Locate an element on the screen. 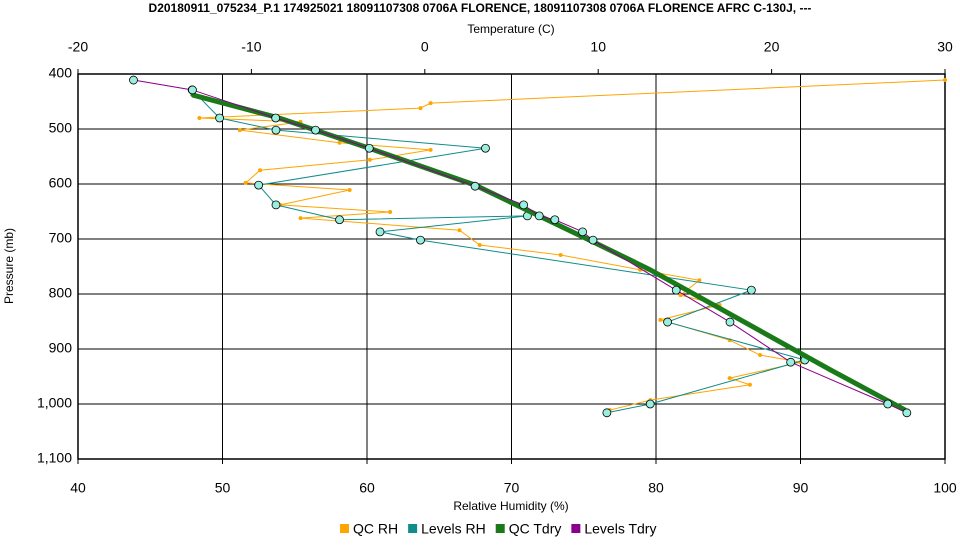 The image size is (960, 546). x2-tick-label: 10 is located at coordinates (598, 47).